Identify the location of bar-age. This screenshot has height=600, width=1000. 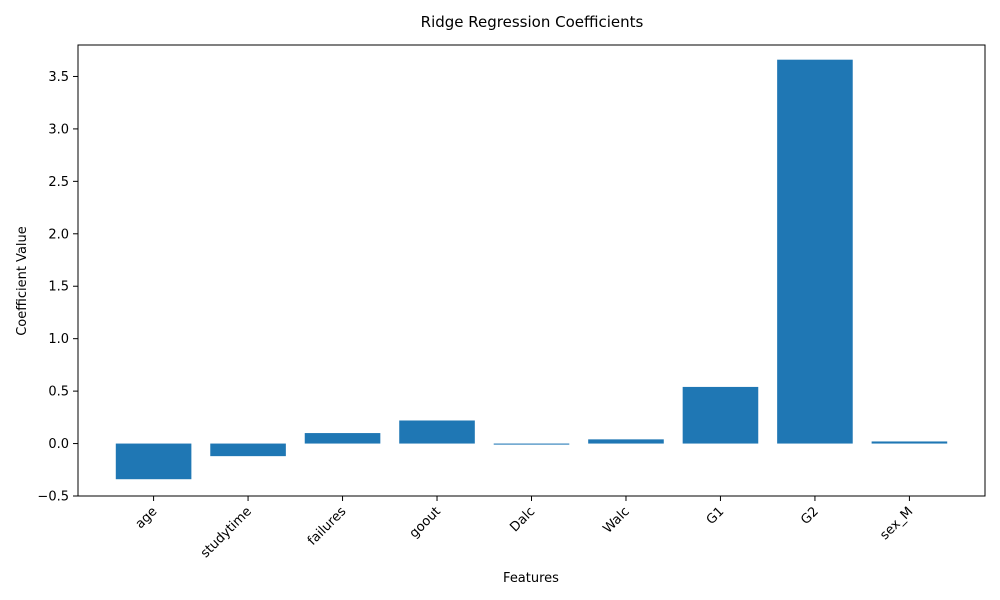
(153, 461).